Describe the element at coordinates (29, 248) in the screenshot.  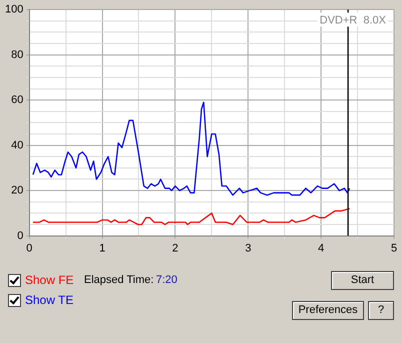
I see `x-tick-label: 0` at that location.